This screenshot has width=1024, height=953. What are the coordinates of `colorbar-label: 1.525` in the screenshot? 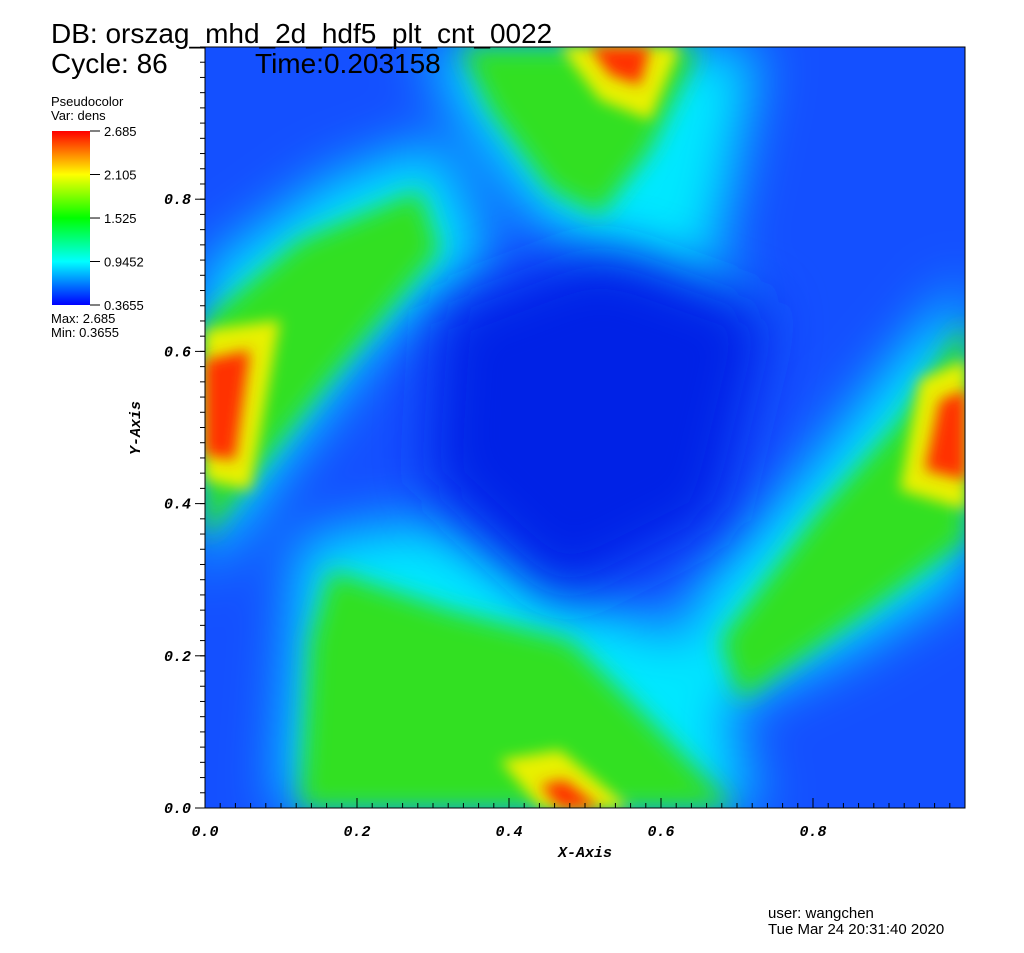 It's located at (120, 218).